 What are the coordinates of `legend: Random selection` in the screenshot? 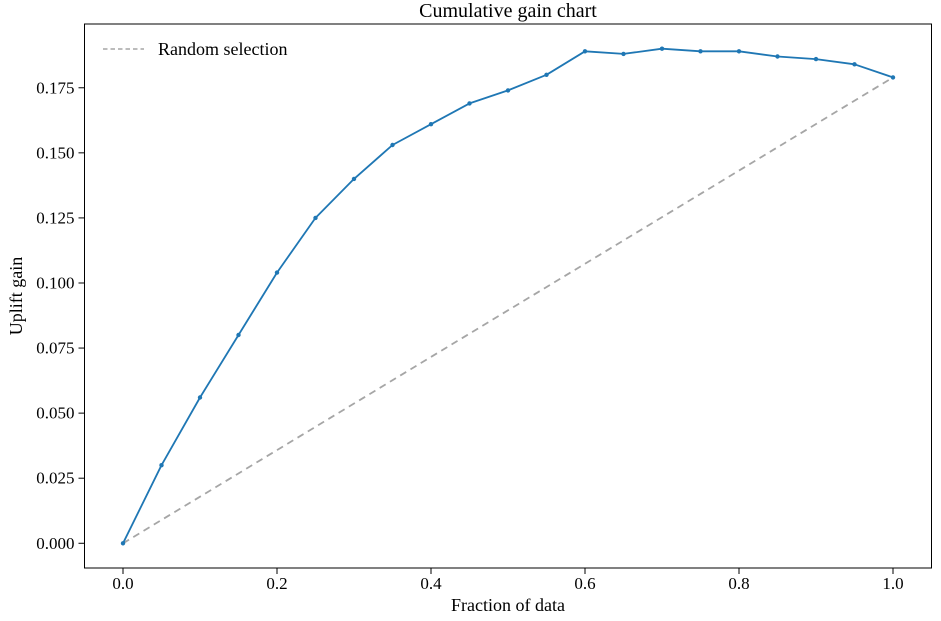 It's located at (195, 49).